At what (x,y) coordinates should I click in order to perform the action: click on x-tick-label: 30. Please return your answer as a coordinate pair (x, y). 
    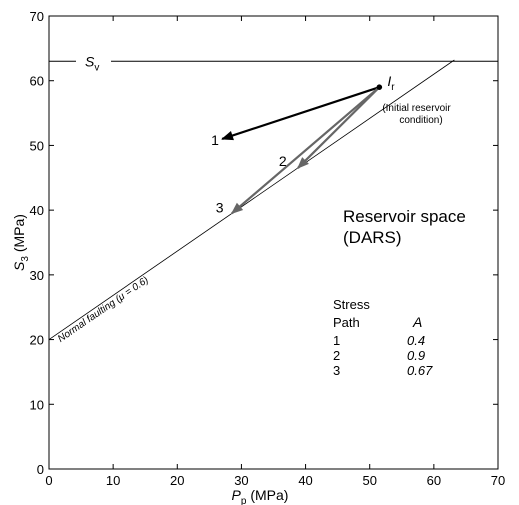
    Looking at the image, I should click on (241, 480).